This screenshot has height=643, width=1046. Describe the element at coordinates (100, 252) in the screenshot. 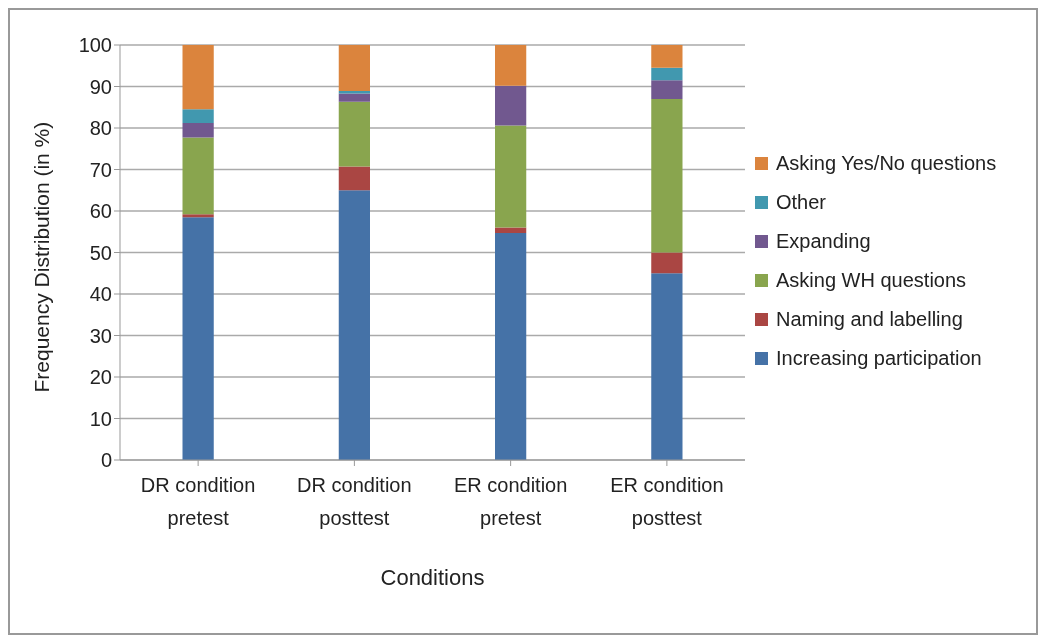

I see `y-tick-label: 50` at that location.